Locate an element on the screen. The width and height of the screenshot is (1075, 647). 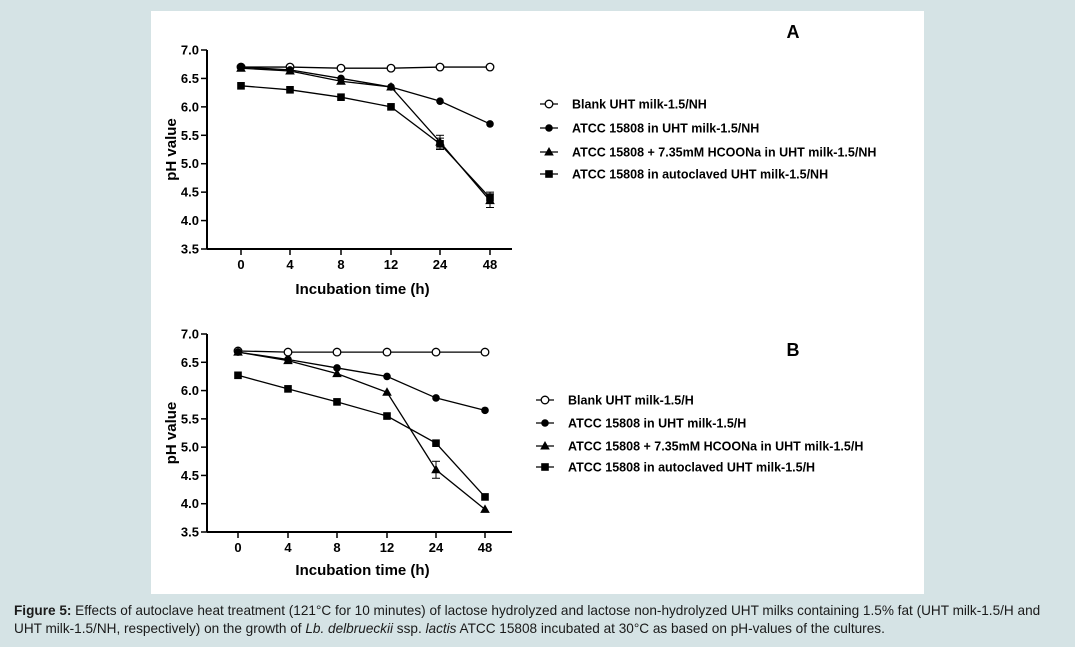
legend-entry-1: Blank UHT milk-1.5/NH is located at coordinates (623, 105).